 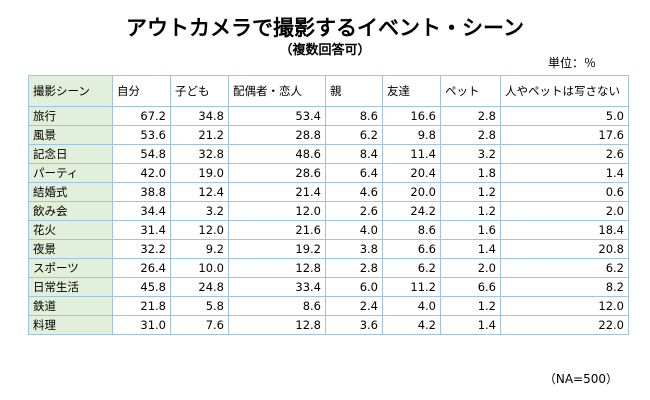 What do you see at coordinates (141, 268) in the screenshot?
I see `table-cell: 26.4` at bounding box center [141, 268].